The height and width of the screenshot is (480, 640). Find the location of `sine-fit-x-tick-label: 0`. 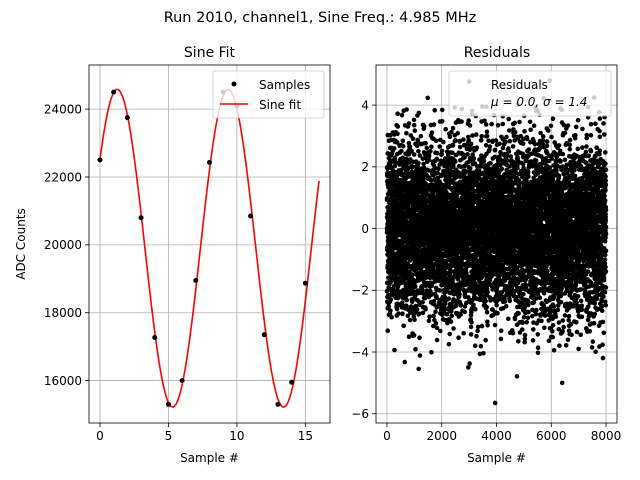

sine-fit-x-tick-label: 0 is located at coordinates (100, 436).